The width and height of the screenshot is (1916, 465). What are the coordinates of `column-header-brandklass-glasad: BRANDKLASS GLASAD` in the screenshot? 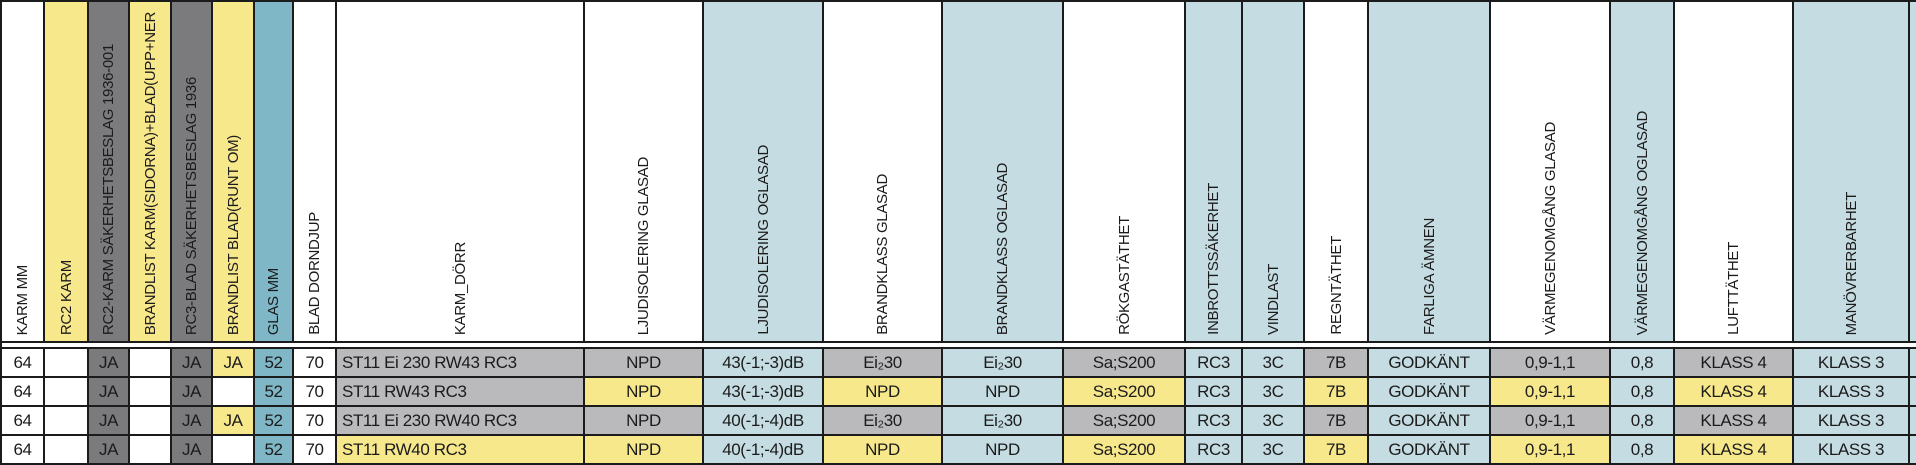 It's located at (882, 171).